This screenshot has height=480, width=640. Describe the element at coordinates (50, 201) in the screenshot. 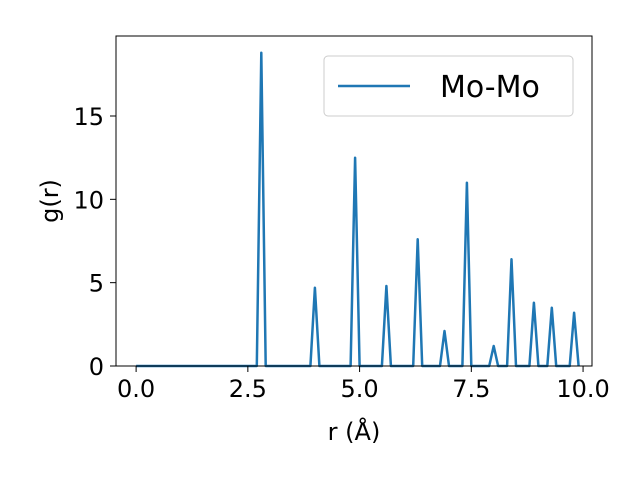

I see `y-axis-label: g(r)` at that location.